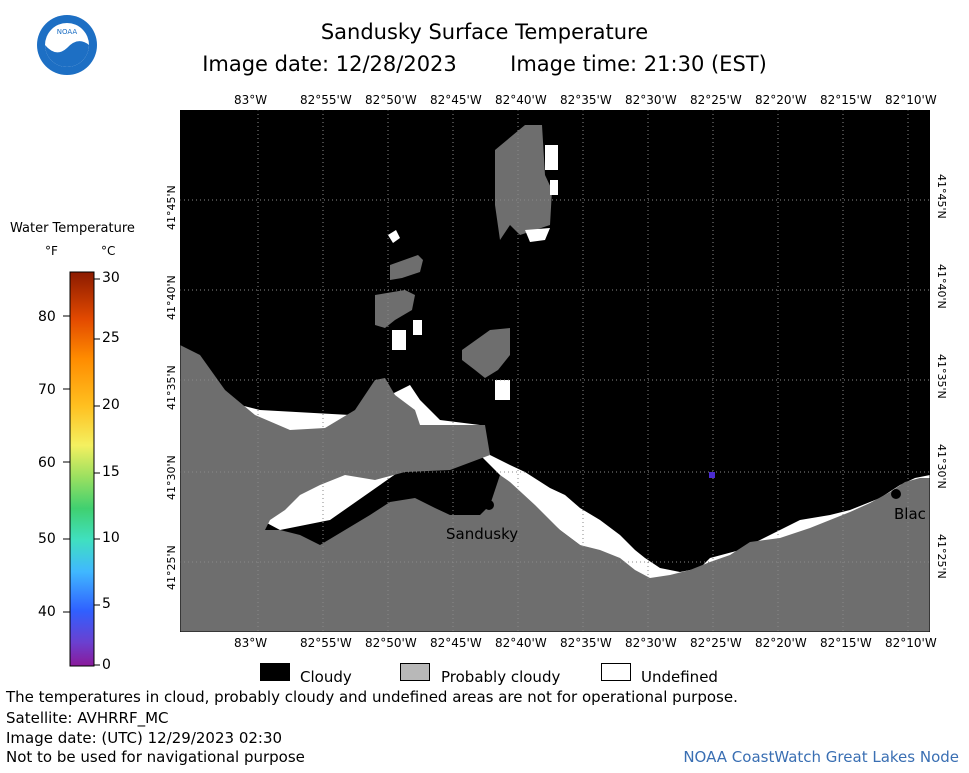 The width and height of the screenshot is (969, 773). Describe the element at coordinates (106, 604) in the screenshot. I see `c-tick: 5` at that location.